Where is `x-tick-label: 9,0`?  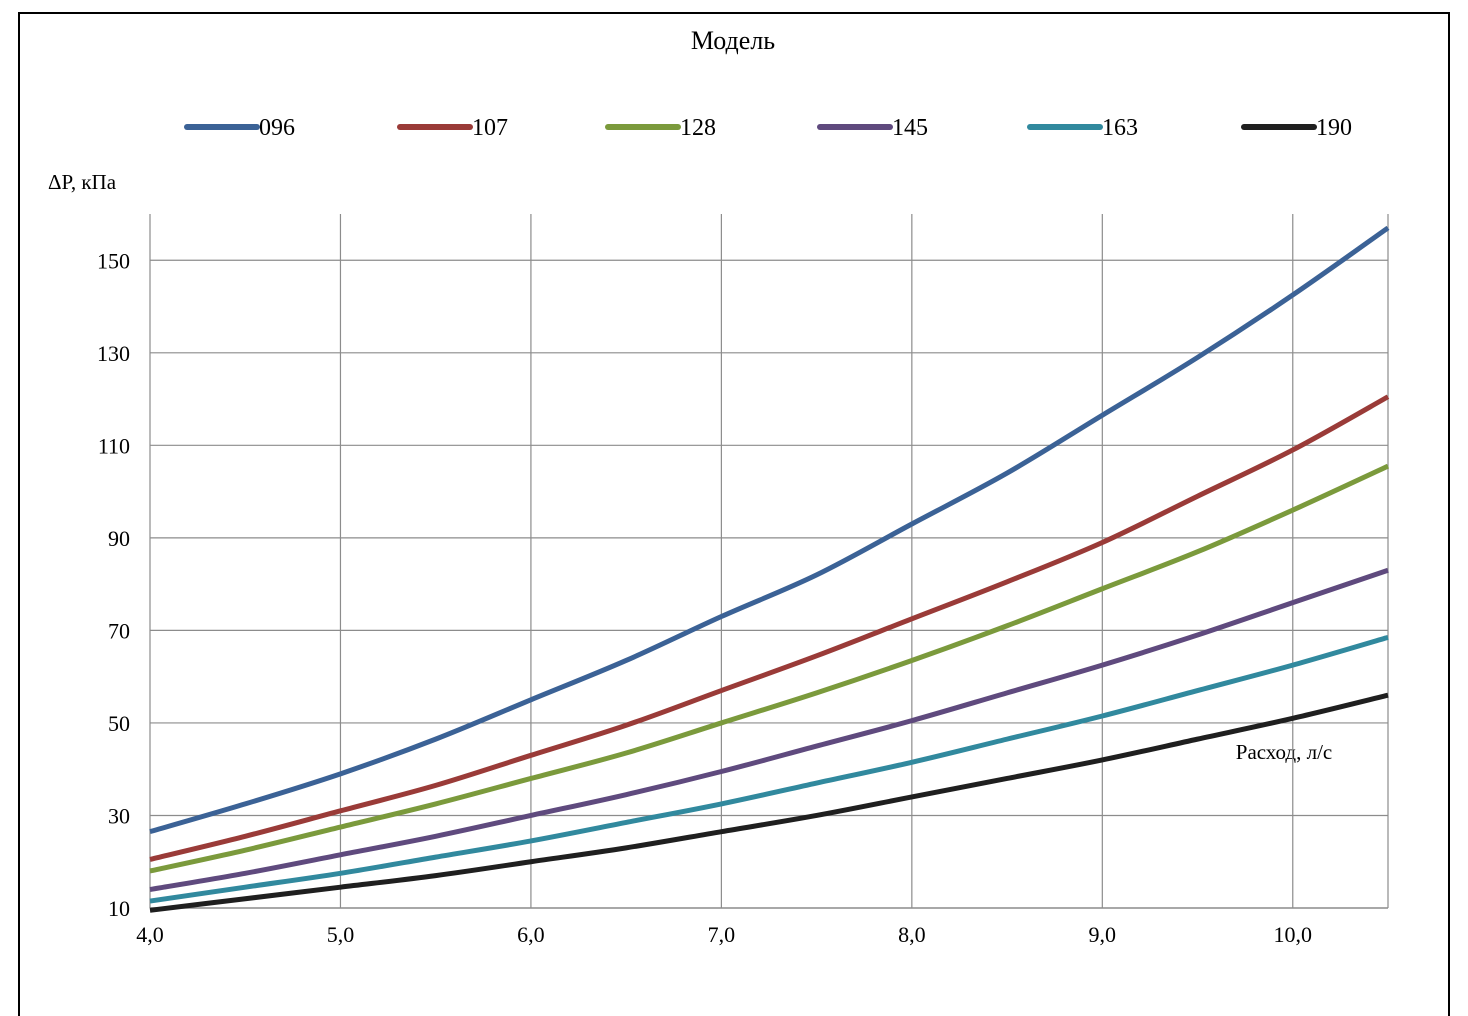 x-tick-label: 9,0 is located at coordinates (1103, 934).